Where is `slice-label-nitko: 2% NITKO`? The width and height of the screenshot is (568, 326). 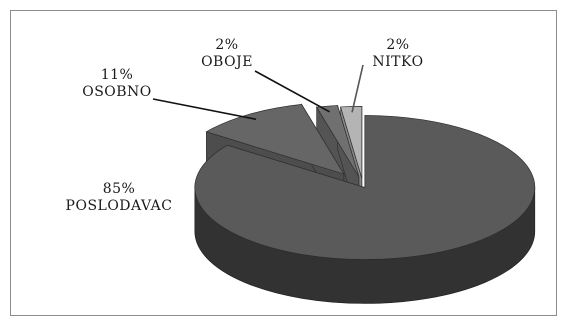
slice-label-nitko: 2% NITKO is located at coordinates (398, 54).